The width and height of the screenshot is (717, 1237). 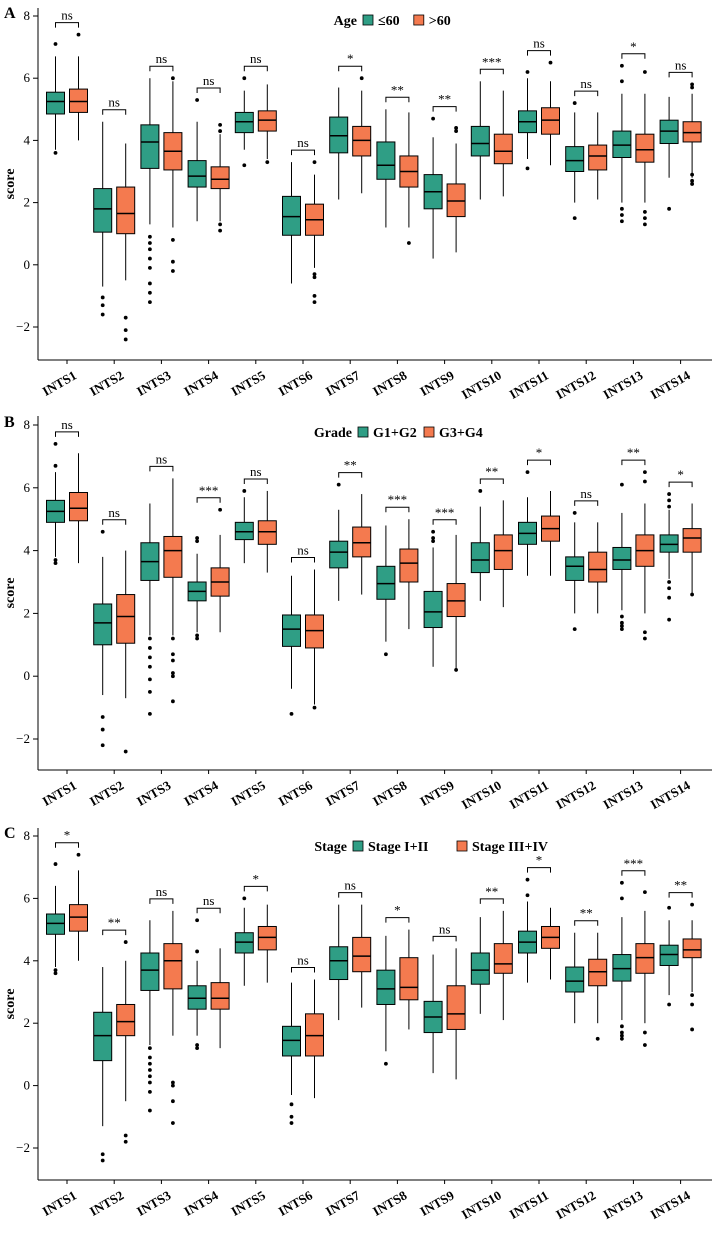 What do you see at coordinates (527, 120) in the screenshot?
I see `box-ints11-series1` at bounding box center [527, 120].